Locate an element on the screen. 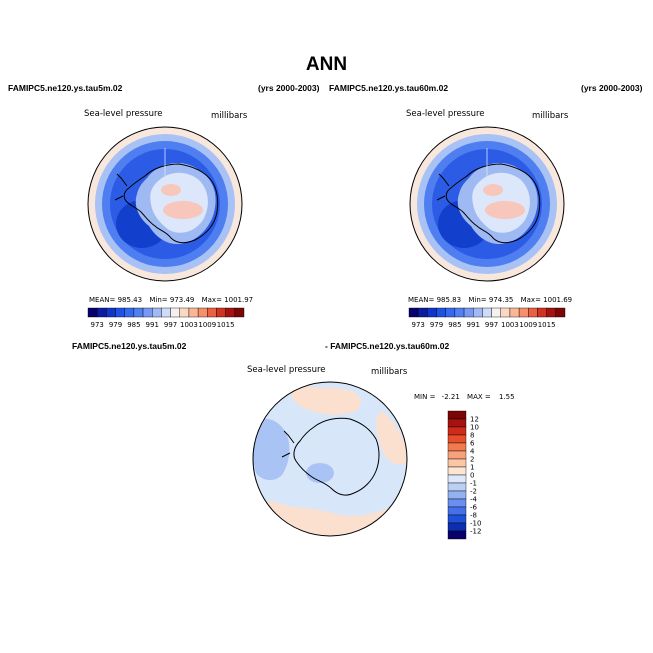 The image size is (653, 653). colorbar-tick-label: 997 is located at coordinates (491, 325).